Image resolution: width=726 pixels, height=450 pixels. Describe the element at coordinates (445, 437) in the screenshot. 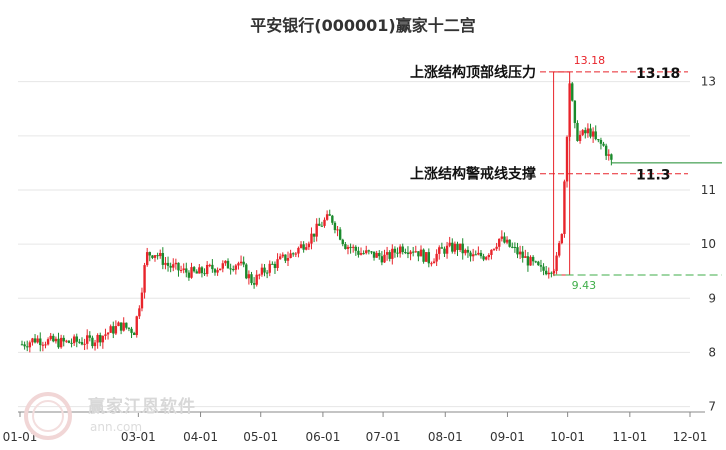

I see `x-tick-label: 08-01` at that location.